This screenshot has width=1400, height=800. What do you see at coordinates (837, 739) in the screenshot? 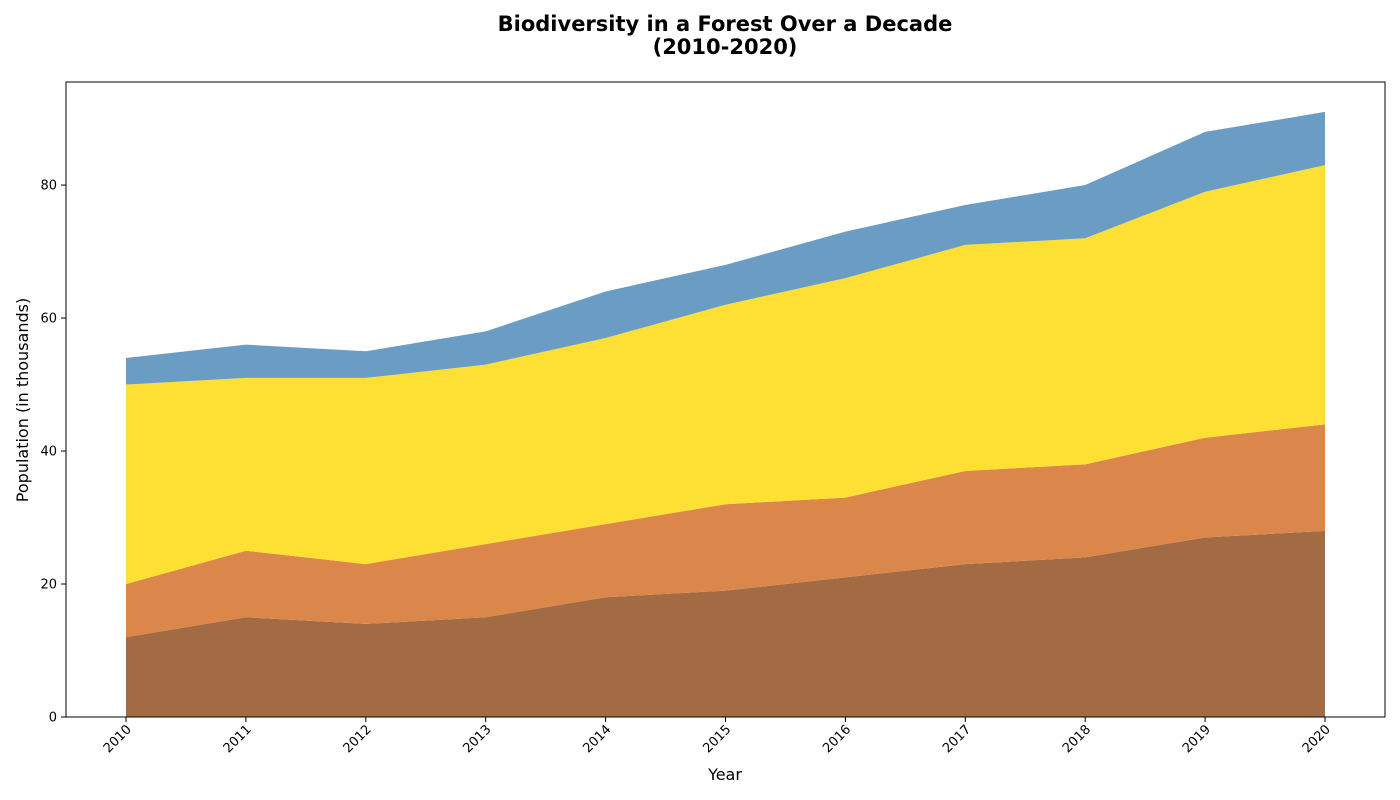
I see `x-tick-label: 2016` at bounding box center [837, 739].